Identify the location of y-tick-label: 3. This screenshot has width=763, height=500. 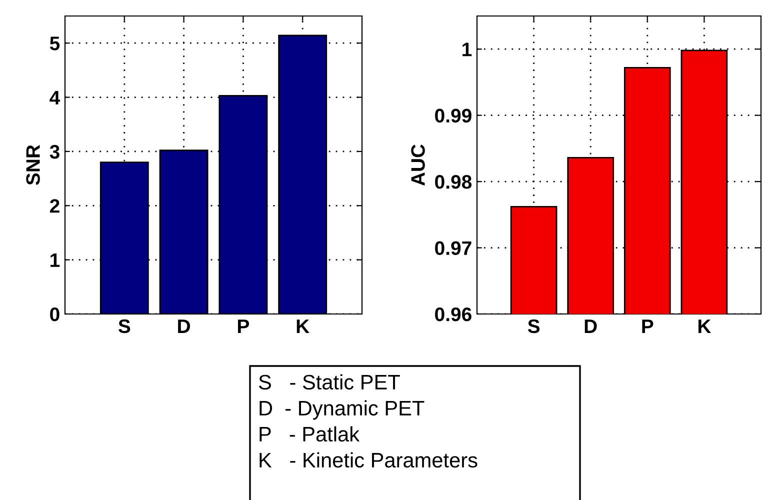
(55, 151).